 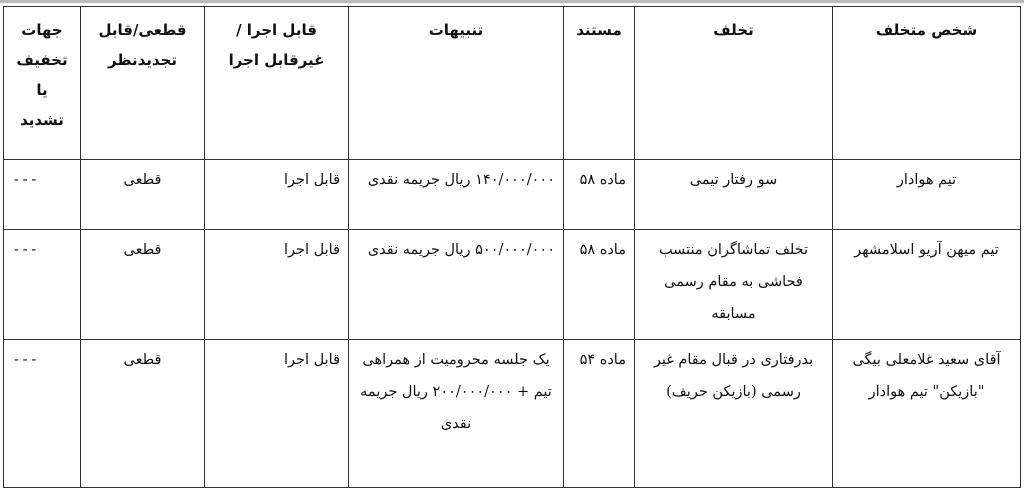 I want to click on cell-offender: تیم میهن آریو اسلامشهر, so click(x=926, y=284).